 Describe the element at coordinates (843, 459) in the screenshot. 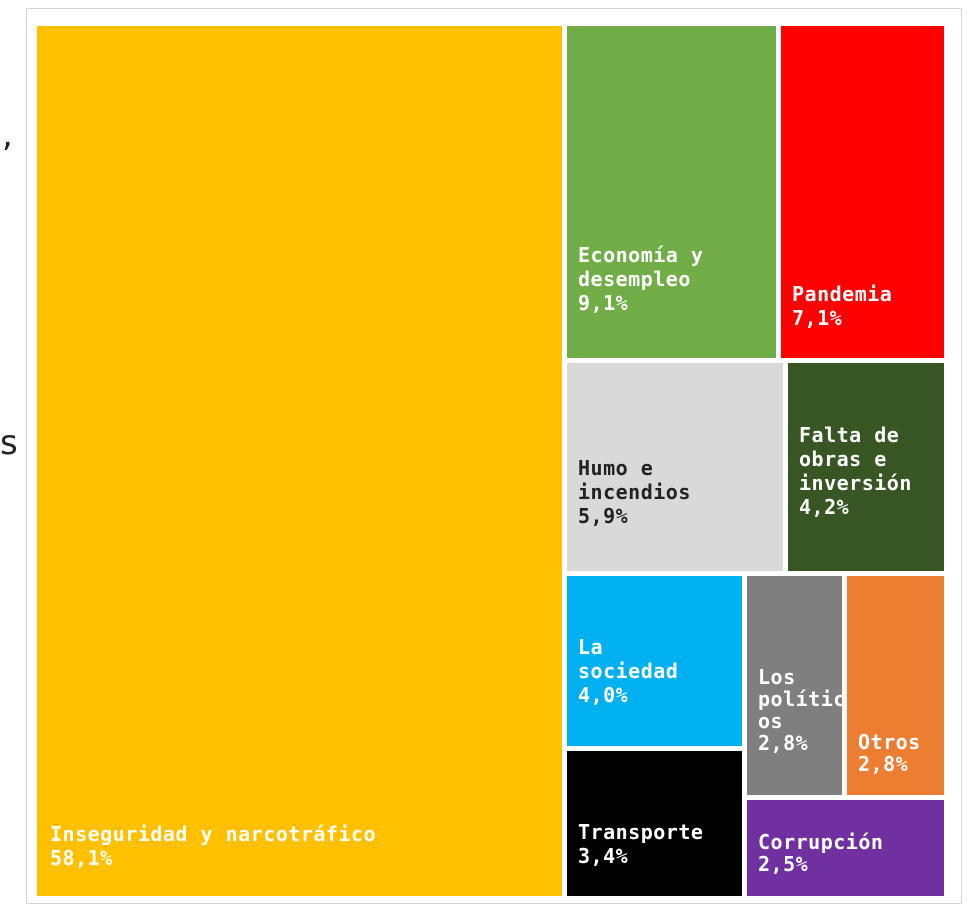

I see `tile-category-label: obras e` at that location.